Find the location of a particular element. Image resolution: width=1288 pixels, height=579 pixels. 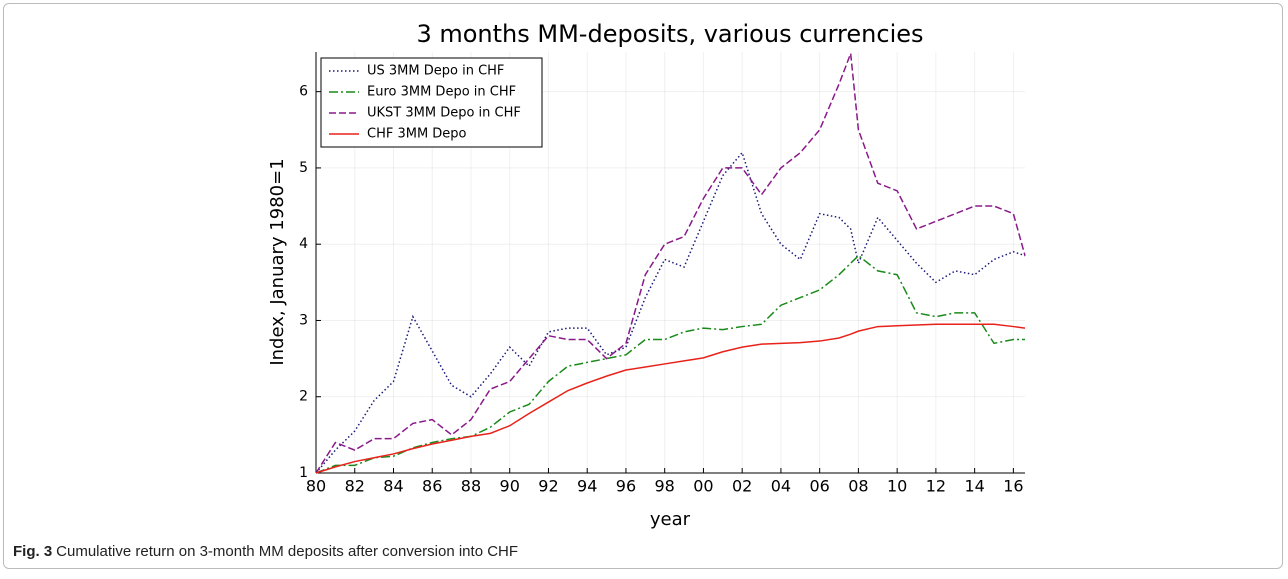

y-tick-label: 1 is located at coordinates (303, 473).